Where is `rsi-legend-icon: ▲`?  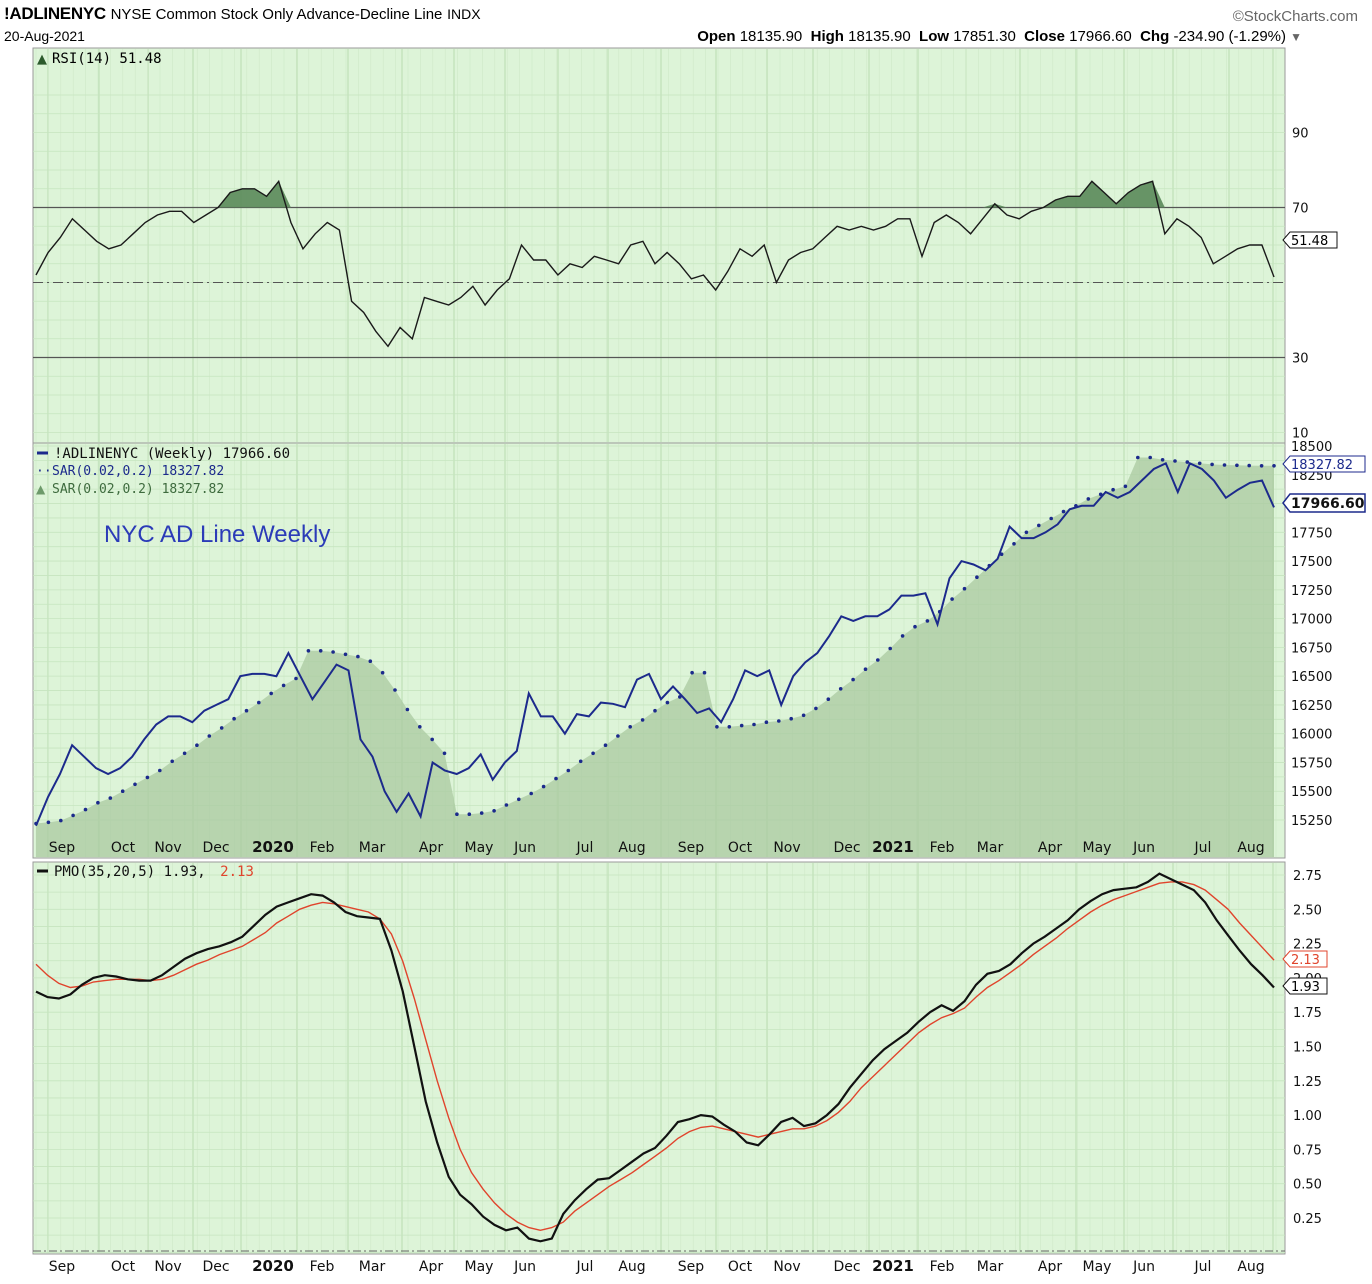
rsi-legend-icon: ▲ is located at coordinates (42, 59).